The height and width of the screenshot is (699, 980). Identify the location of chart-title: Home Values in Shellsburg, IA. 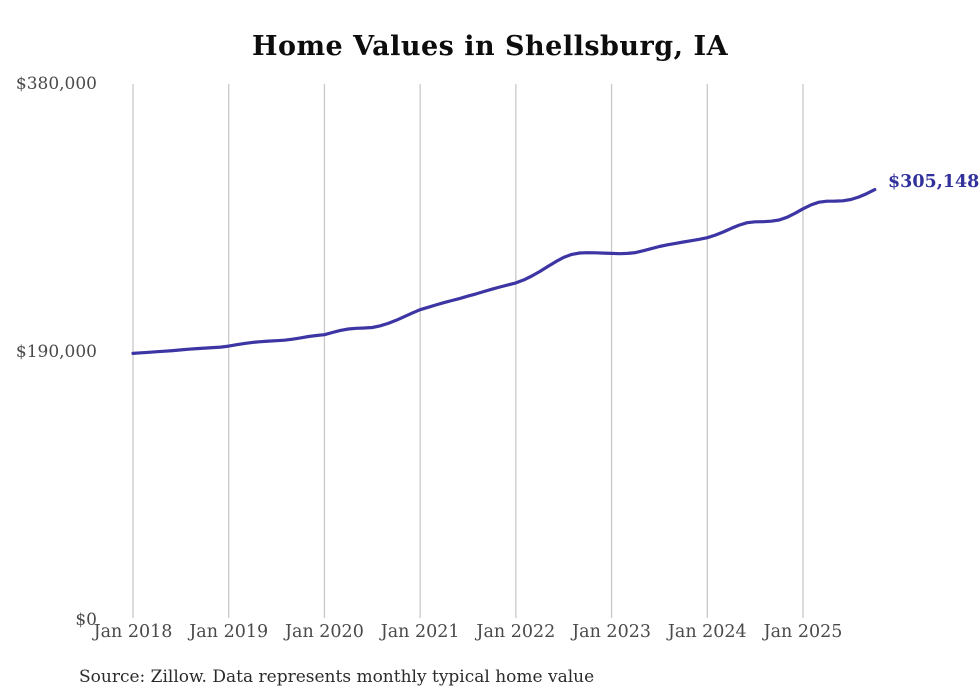
(490, 46).